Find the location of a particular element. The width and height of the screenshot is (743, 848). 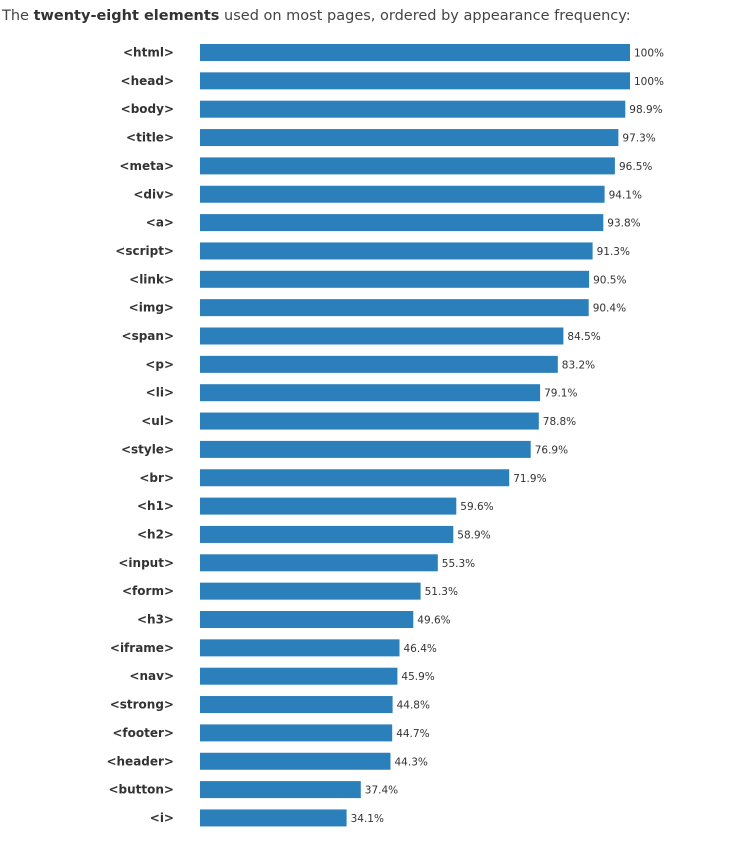

category-label: <ul> is located at coordinates (157, 421).